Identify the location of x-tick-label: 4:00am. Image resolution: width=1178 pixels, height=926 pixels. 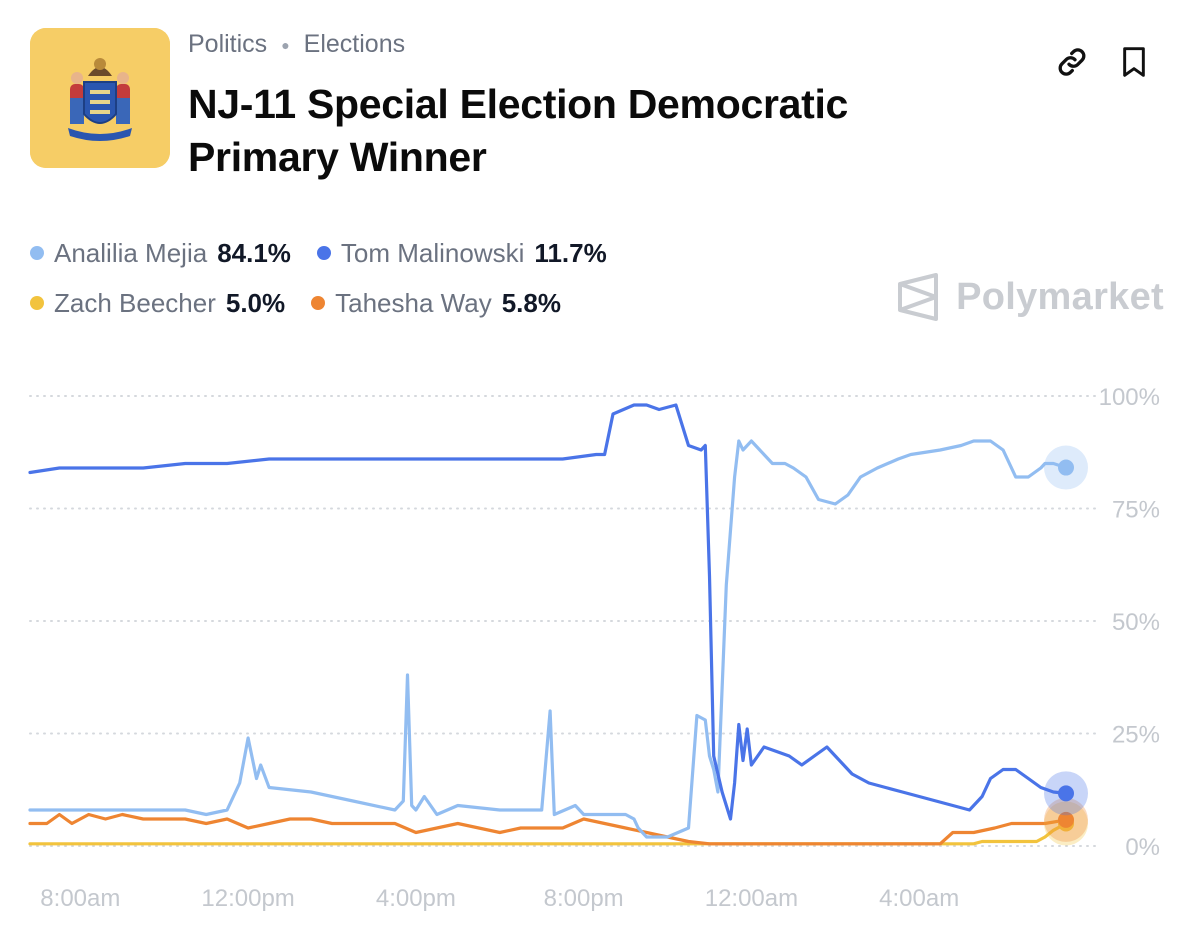
(919, 898).